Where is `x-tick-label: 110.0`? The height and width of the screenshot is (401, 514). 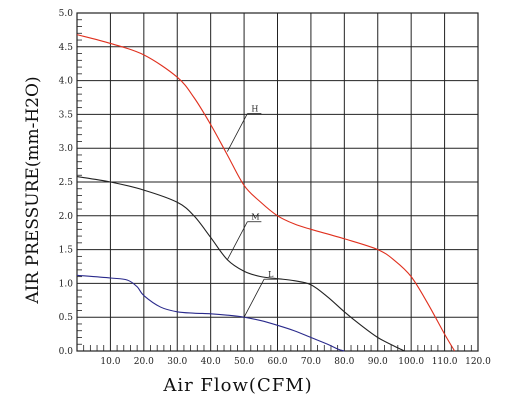 x-tick-label: 110.0 is located at coordinates (445, 362).